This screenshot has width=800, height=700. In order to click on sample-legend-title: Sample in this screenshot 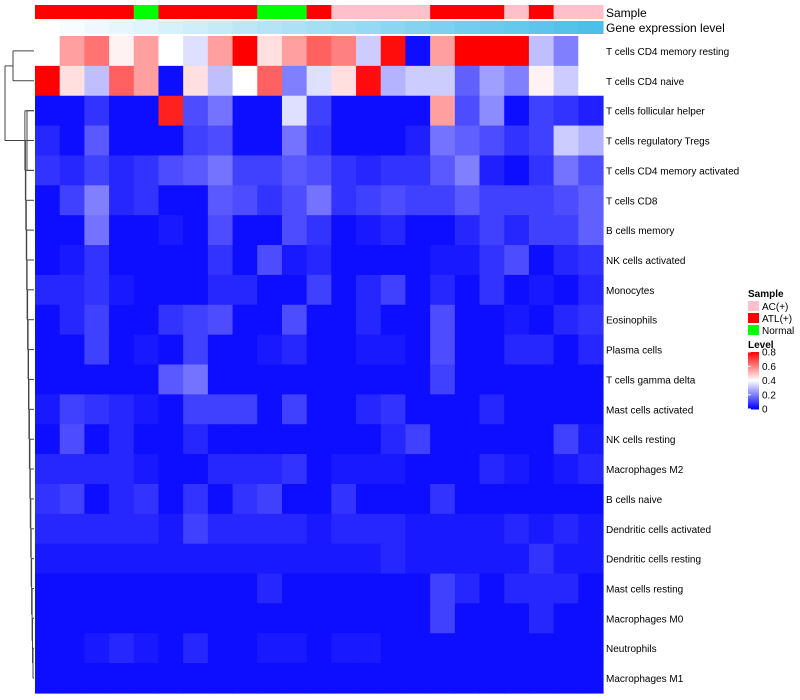, I will do `click(766, 294)`.